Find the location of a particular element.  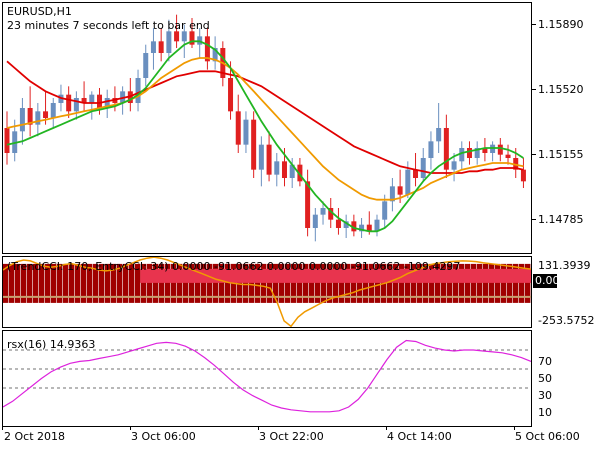

rsx-scale-label: 30 is located at coordinates (545, 395).